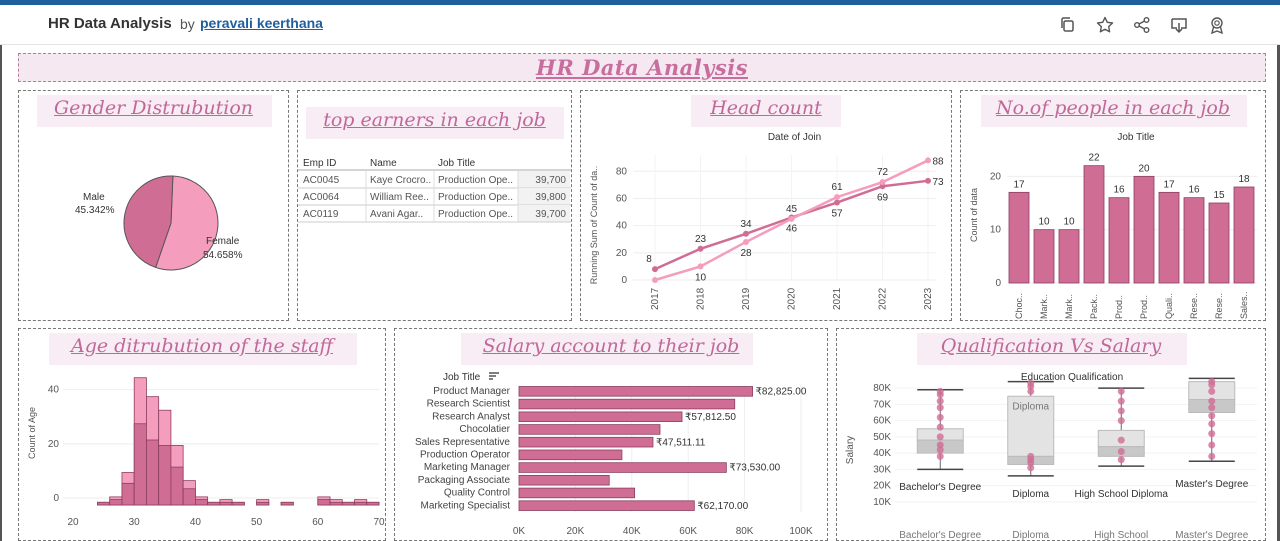 The height and width of the screenshot is (541, 1280). What do you see at coordinates (1278, 293) in the screenshot?
I see `vertical-scrollbar` at bounding box center [1278, 293].